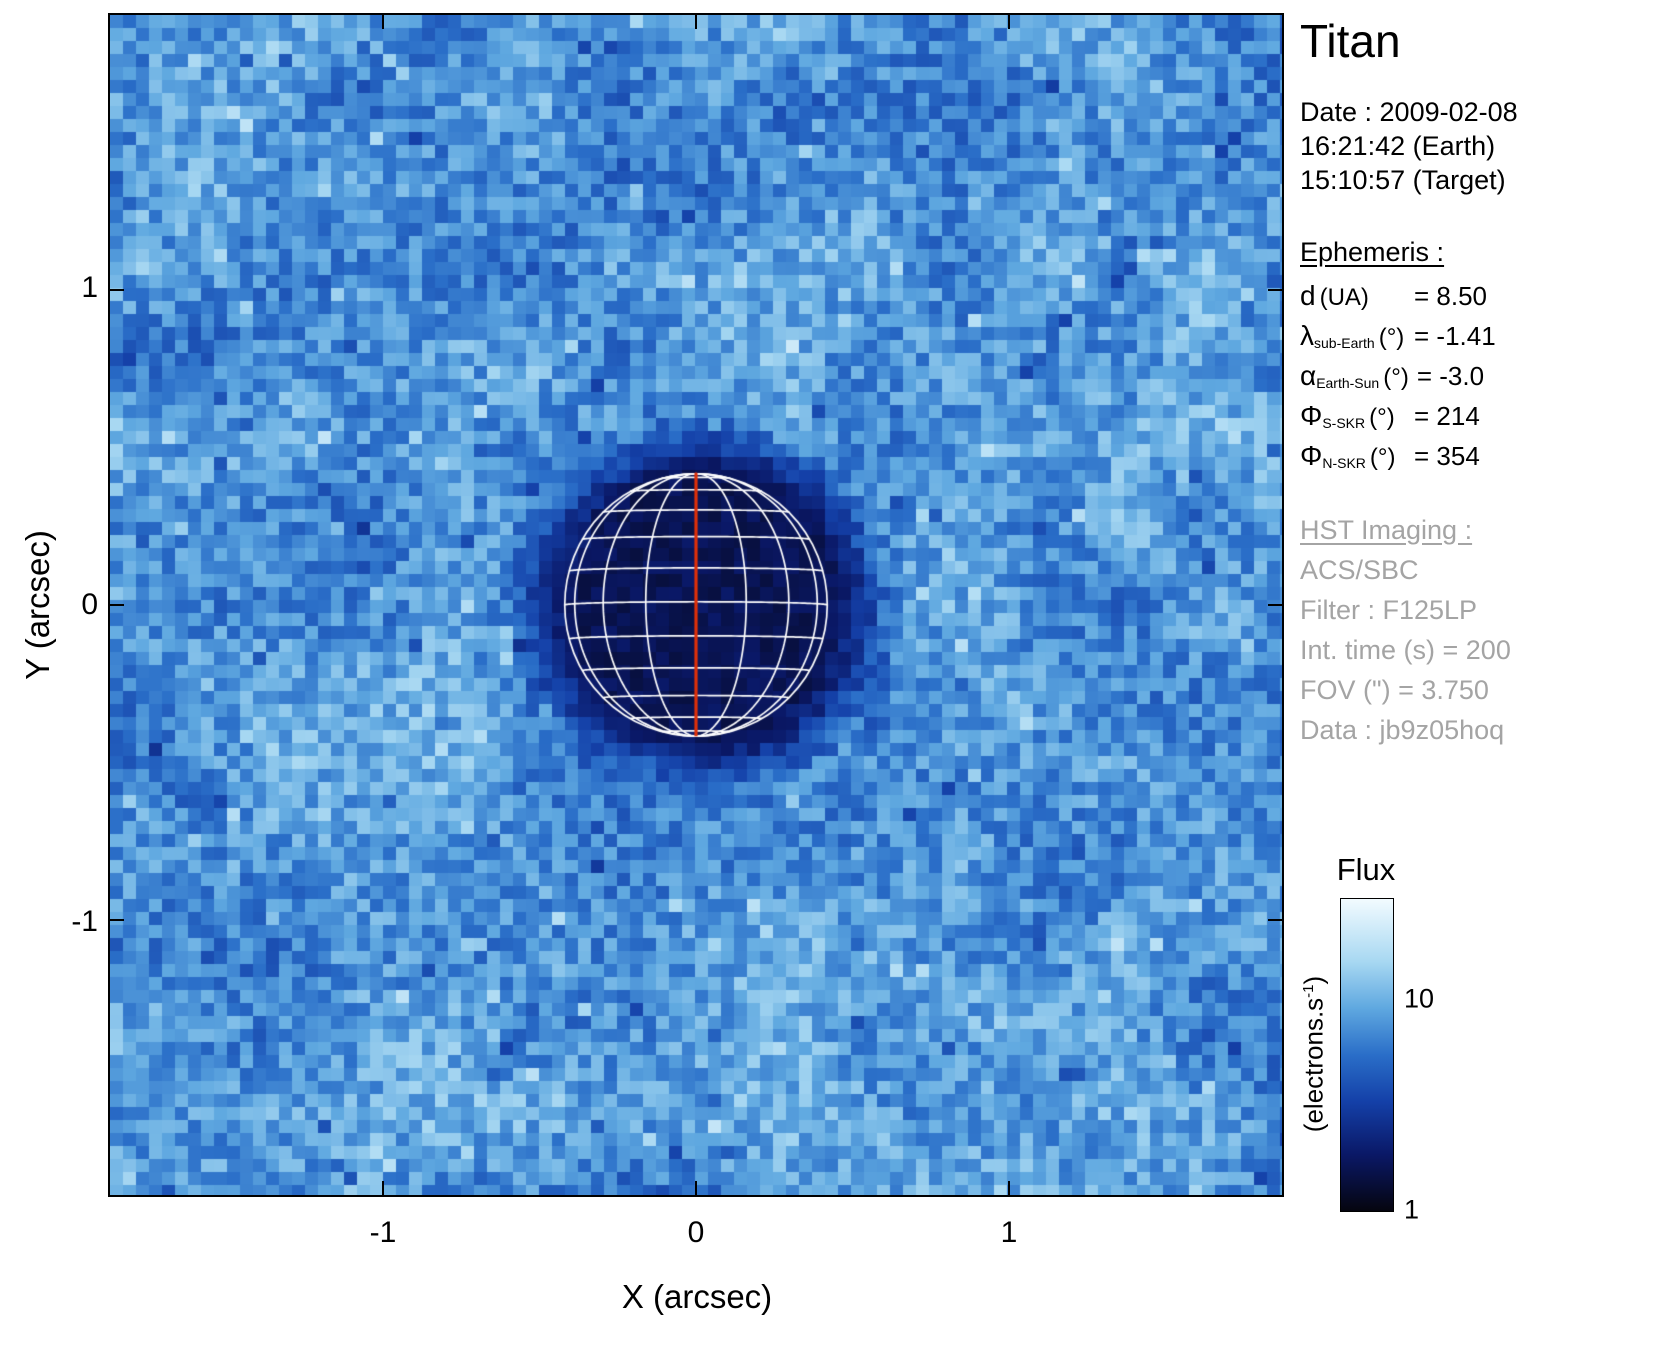 This screenshot has width=1655, height=1367. What do you see at coordinates (1348, 382) in the screenshot?
I see `ephemeris-subscript: Earth-Sun` at bounding box center [1348, 382].